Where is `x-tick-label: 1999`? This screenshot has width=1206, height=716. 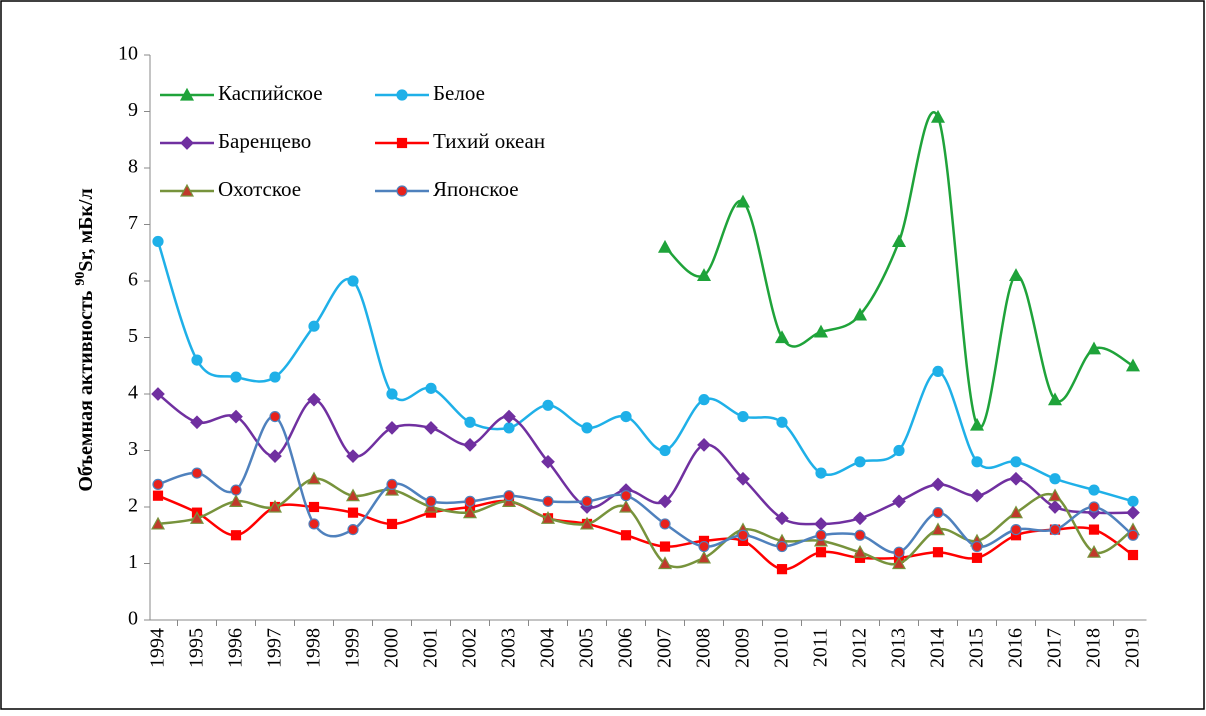 x-tick-label: 1999 is located at coordinates (353, 648).